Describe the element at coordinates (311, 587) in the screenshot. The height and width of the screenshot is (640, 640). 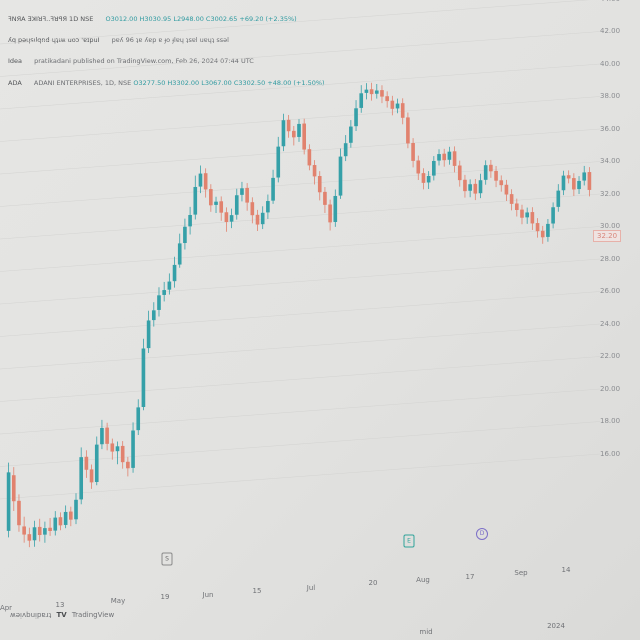
I see `x-tick-label: Jul` at that location.